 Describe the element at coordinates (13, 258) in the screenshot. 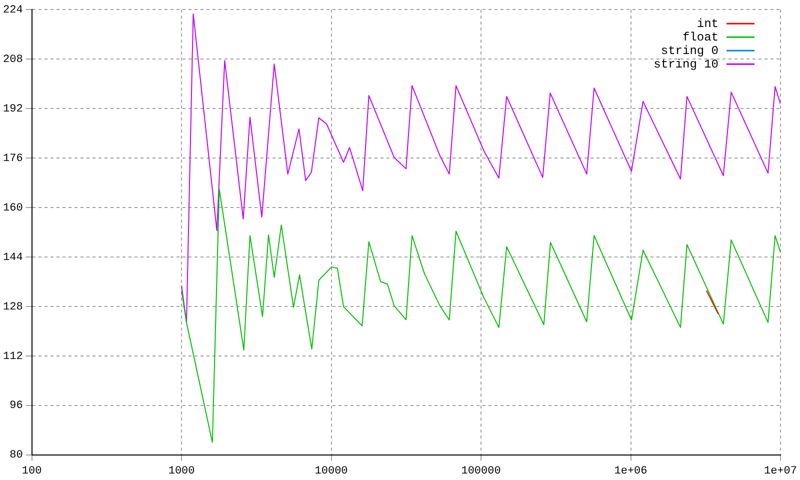

I see `y-tick-label: 144` at that location.